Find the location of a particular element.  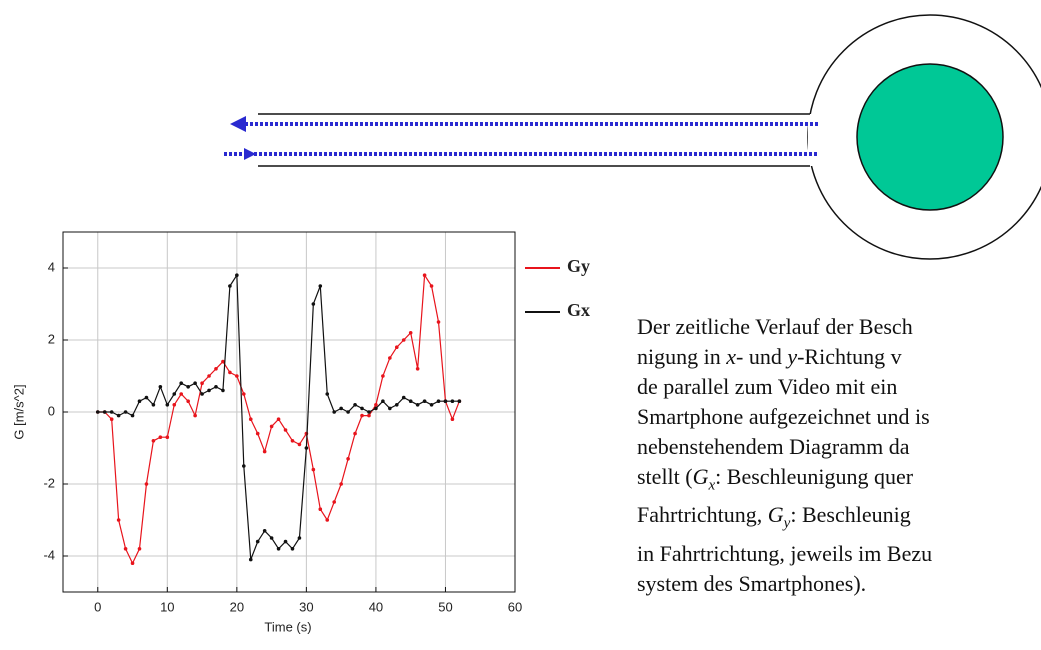

y-tick-label: 2 is located at coordinates (51, 338).